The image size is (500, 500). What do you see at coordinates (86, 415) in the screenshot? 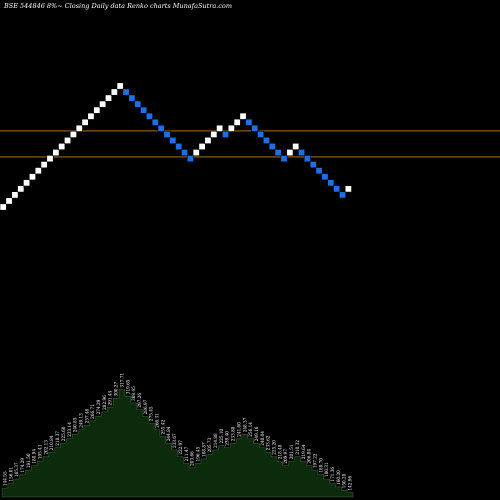
I see `volume-label: 257.48` at bounding box center [86, 415].